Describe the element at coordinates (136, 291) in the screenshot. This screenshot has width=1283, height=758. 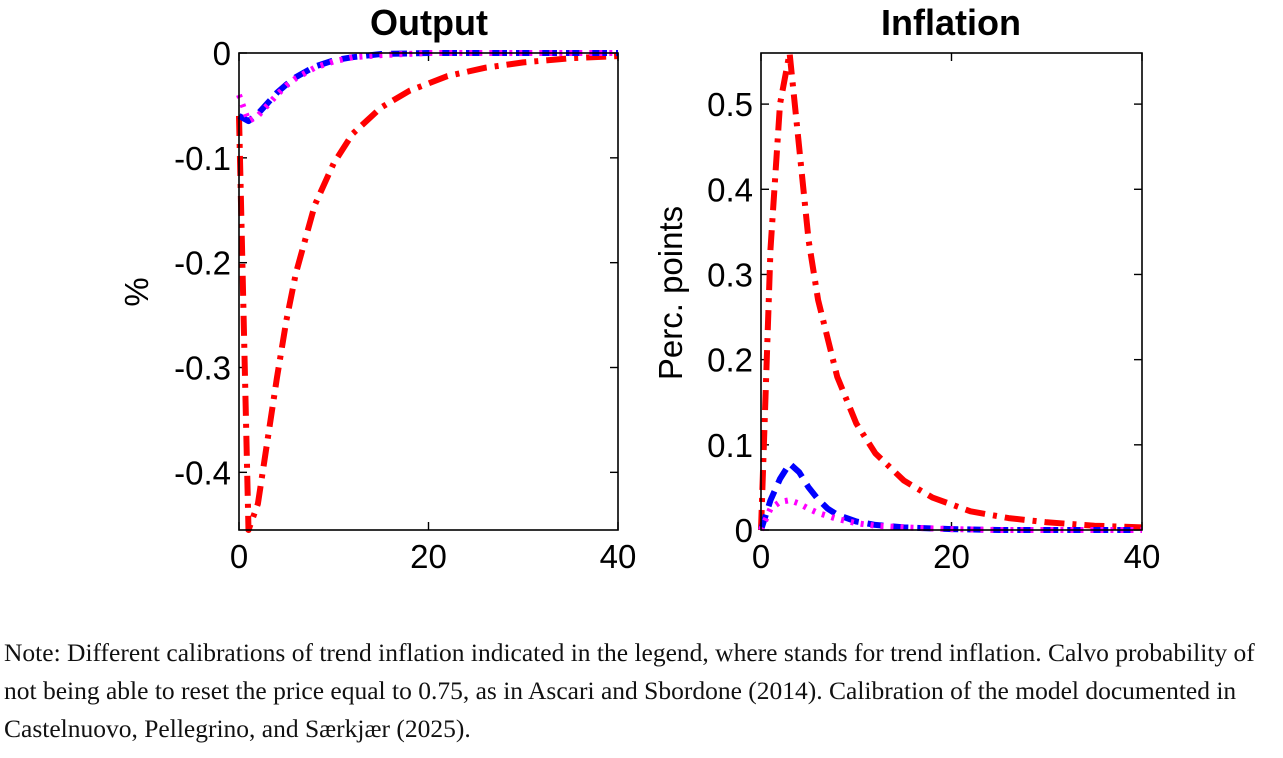
I see `output-ylabel: %` at that location.